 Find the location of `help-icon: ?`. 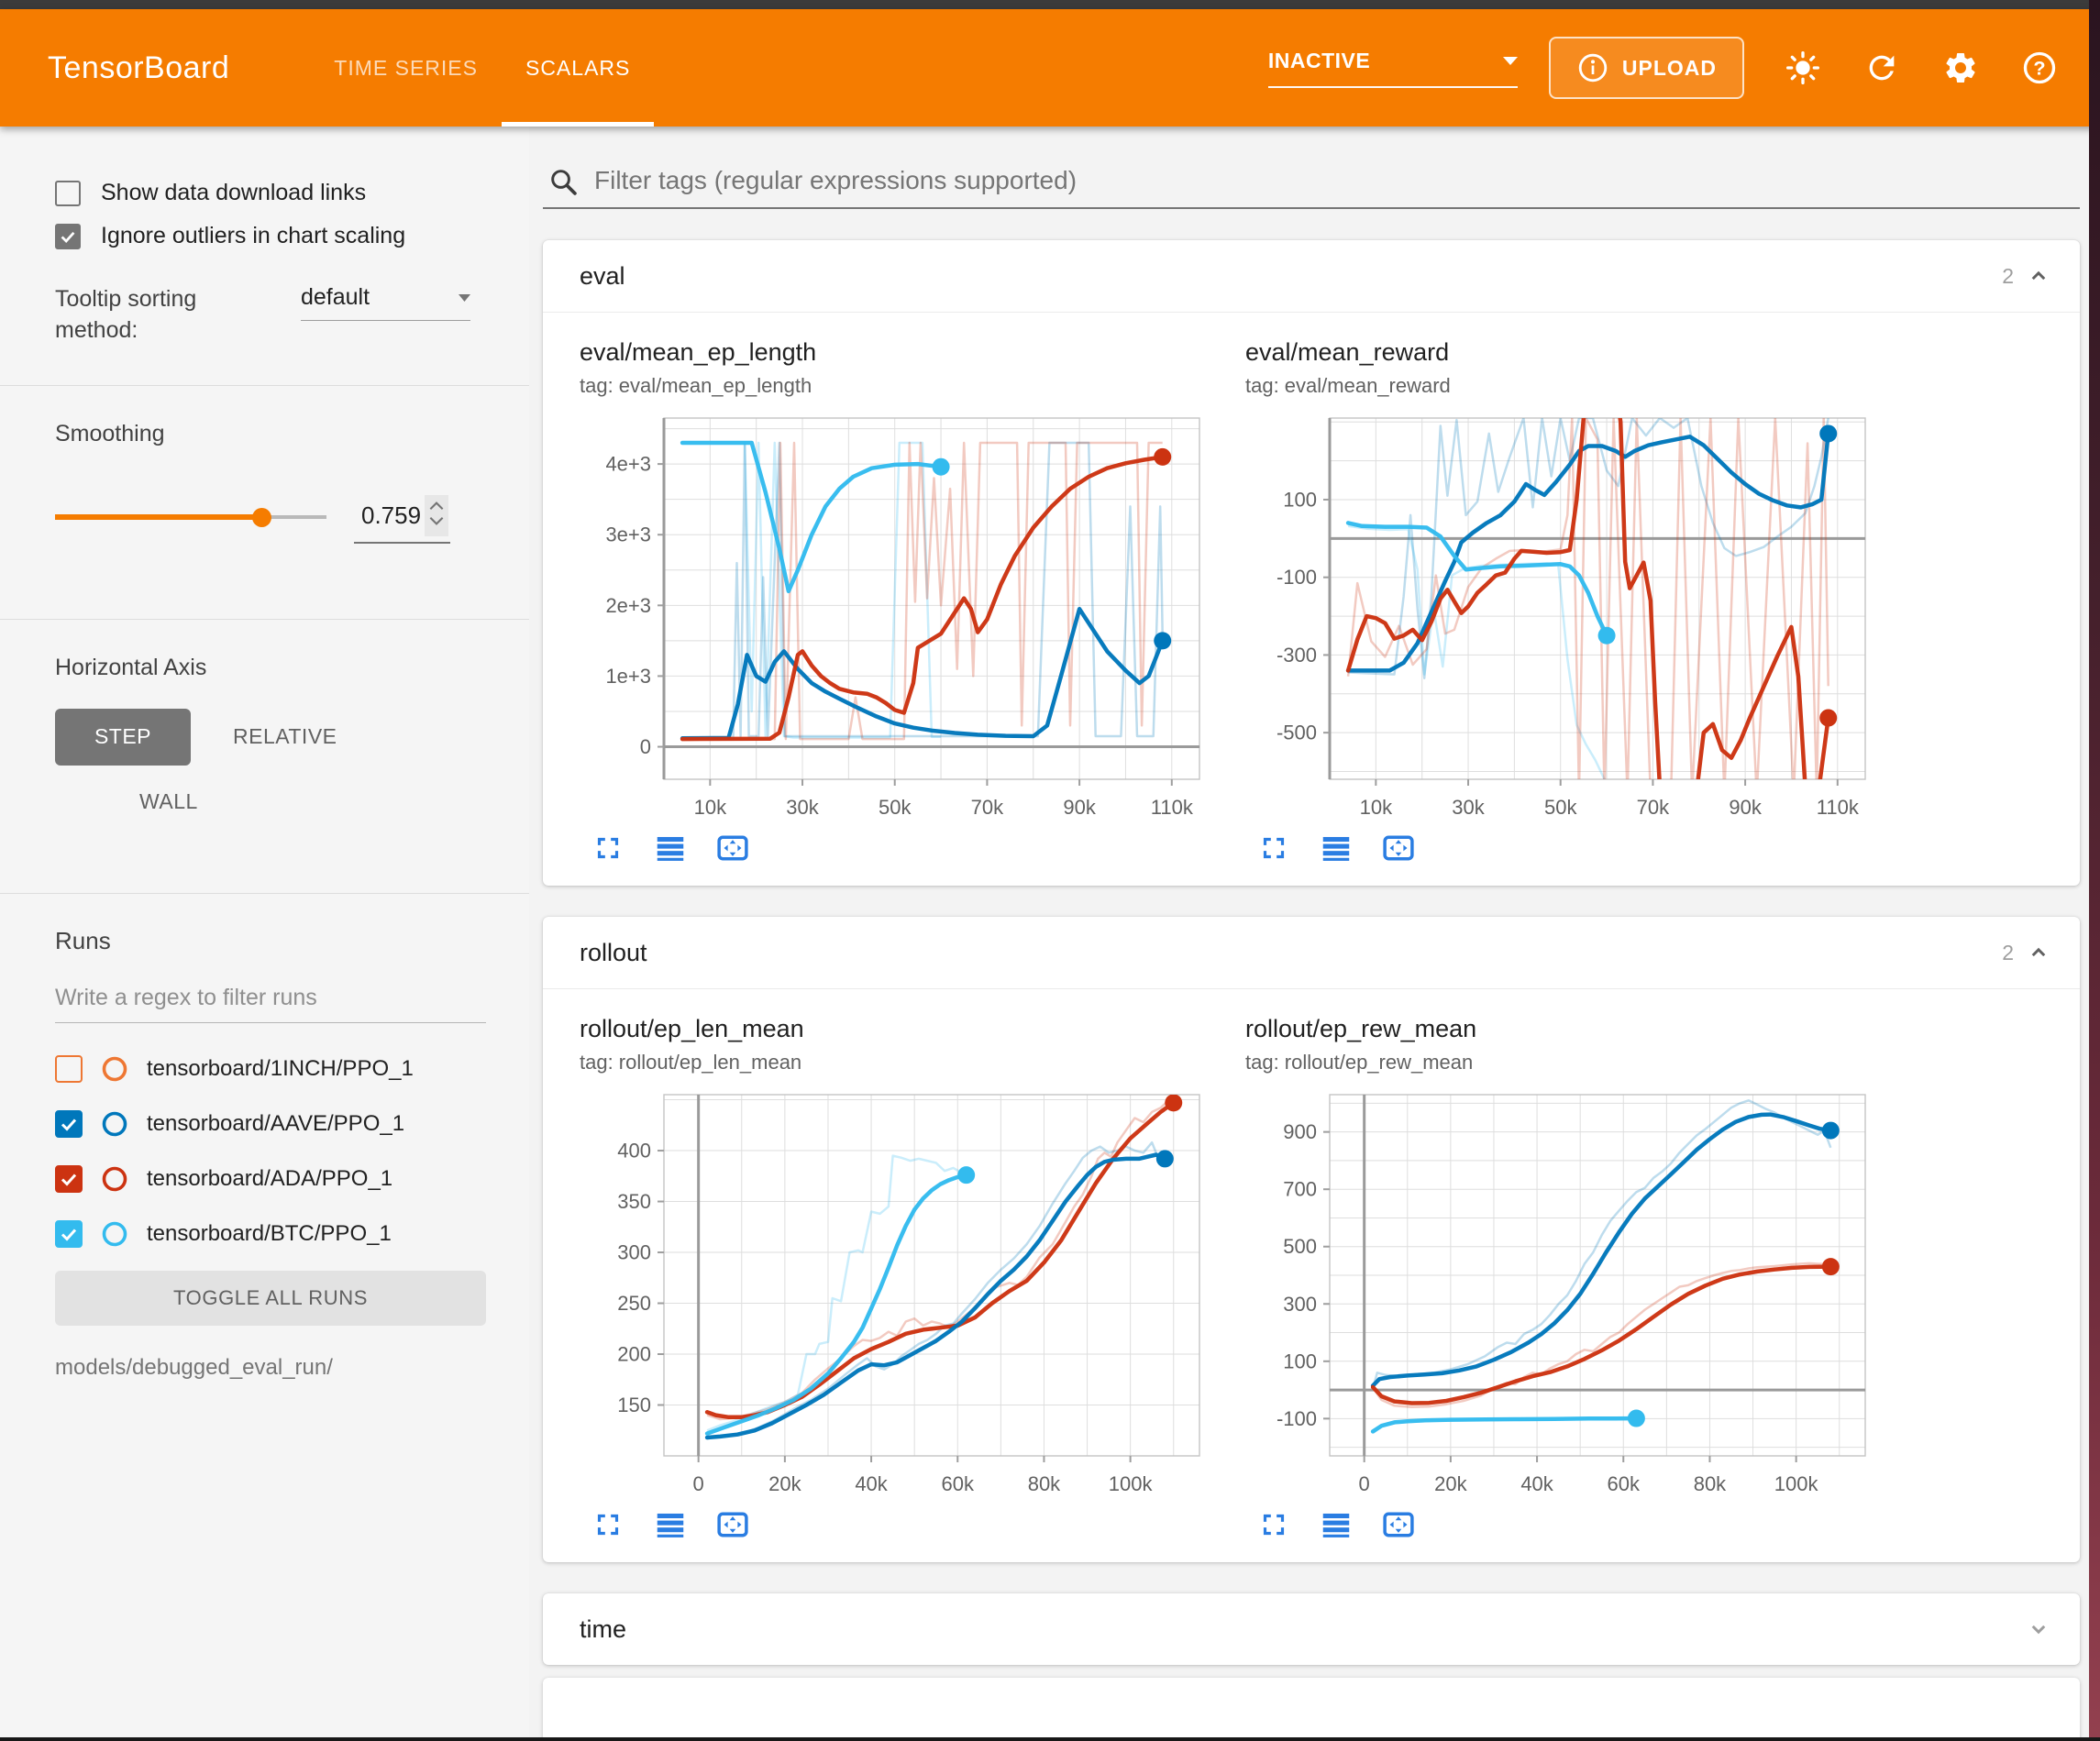

help-icon: ? is located at coordinates (2039, 68).